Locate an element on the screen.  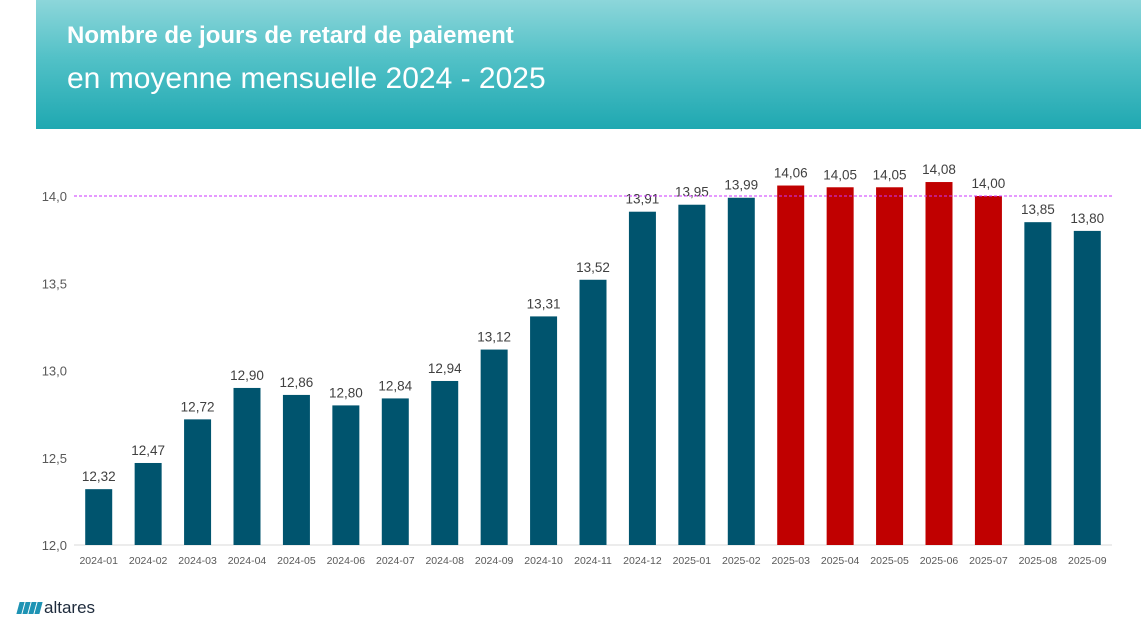
data-label: 13,52 is located at coordinates (593, 267).